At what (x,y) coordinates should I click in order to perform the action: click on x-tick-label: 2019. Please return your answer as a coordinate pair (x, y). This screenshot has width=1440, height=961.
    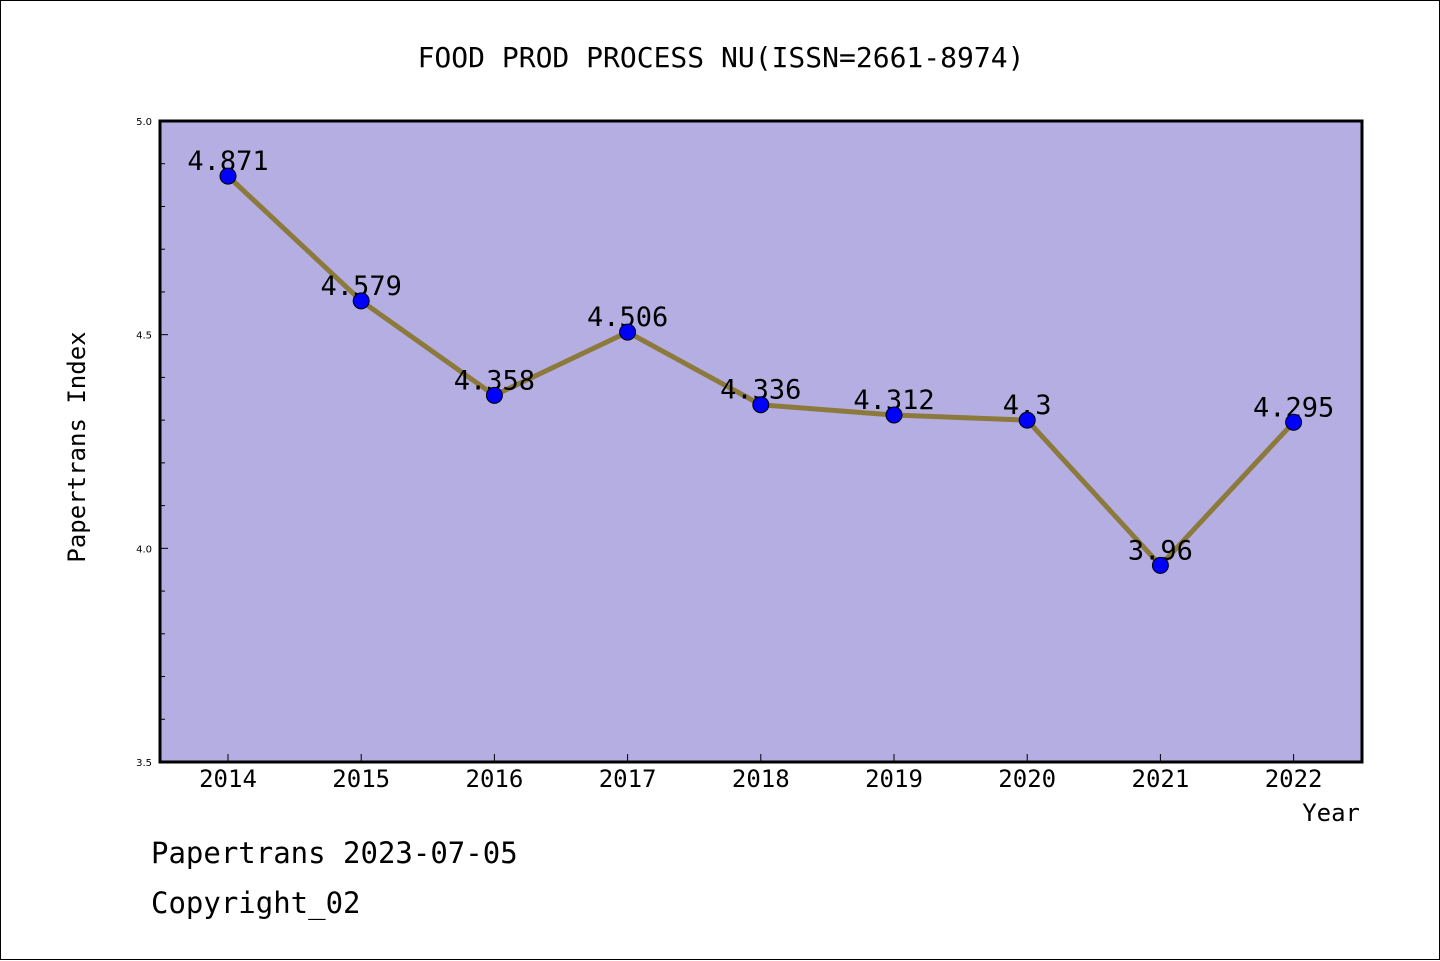
    Looking at the image, I should click on (894, 779).